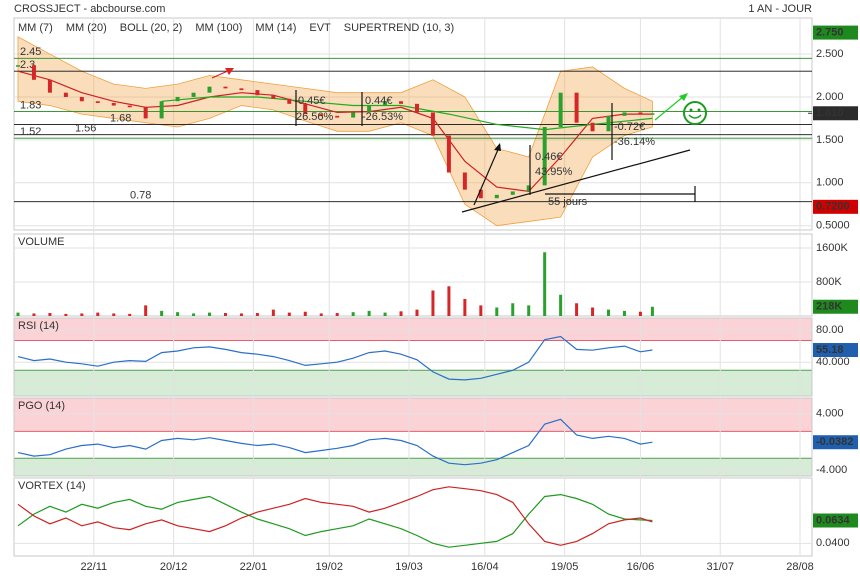  What do you see at coordinates (30, 132) in the screenshot?
I see `level-label: 1.52` at bounding box center [30, 132].